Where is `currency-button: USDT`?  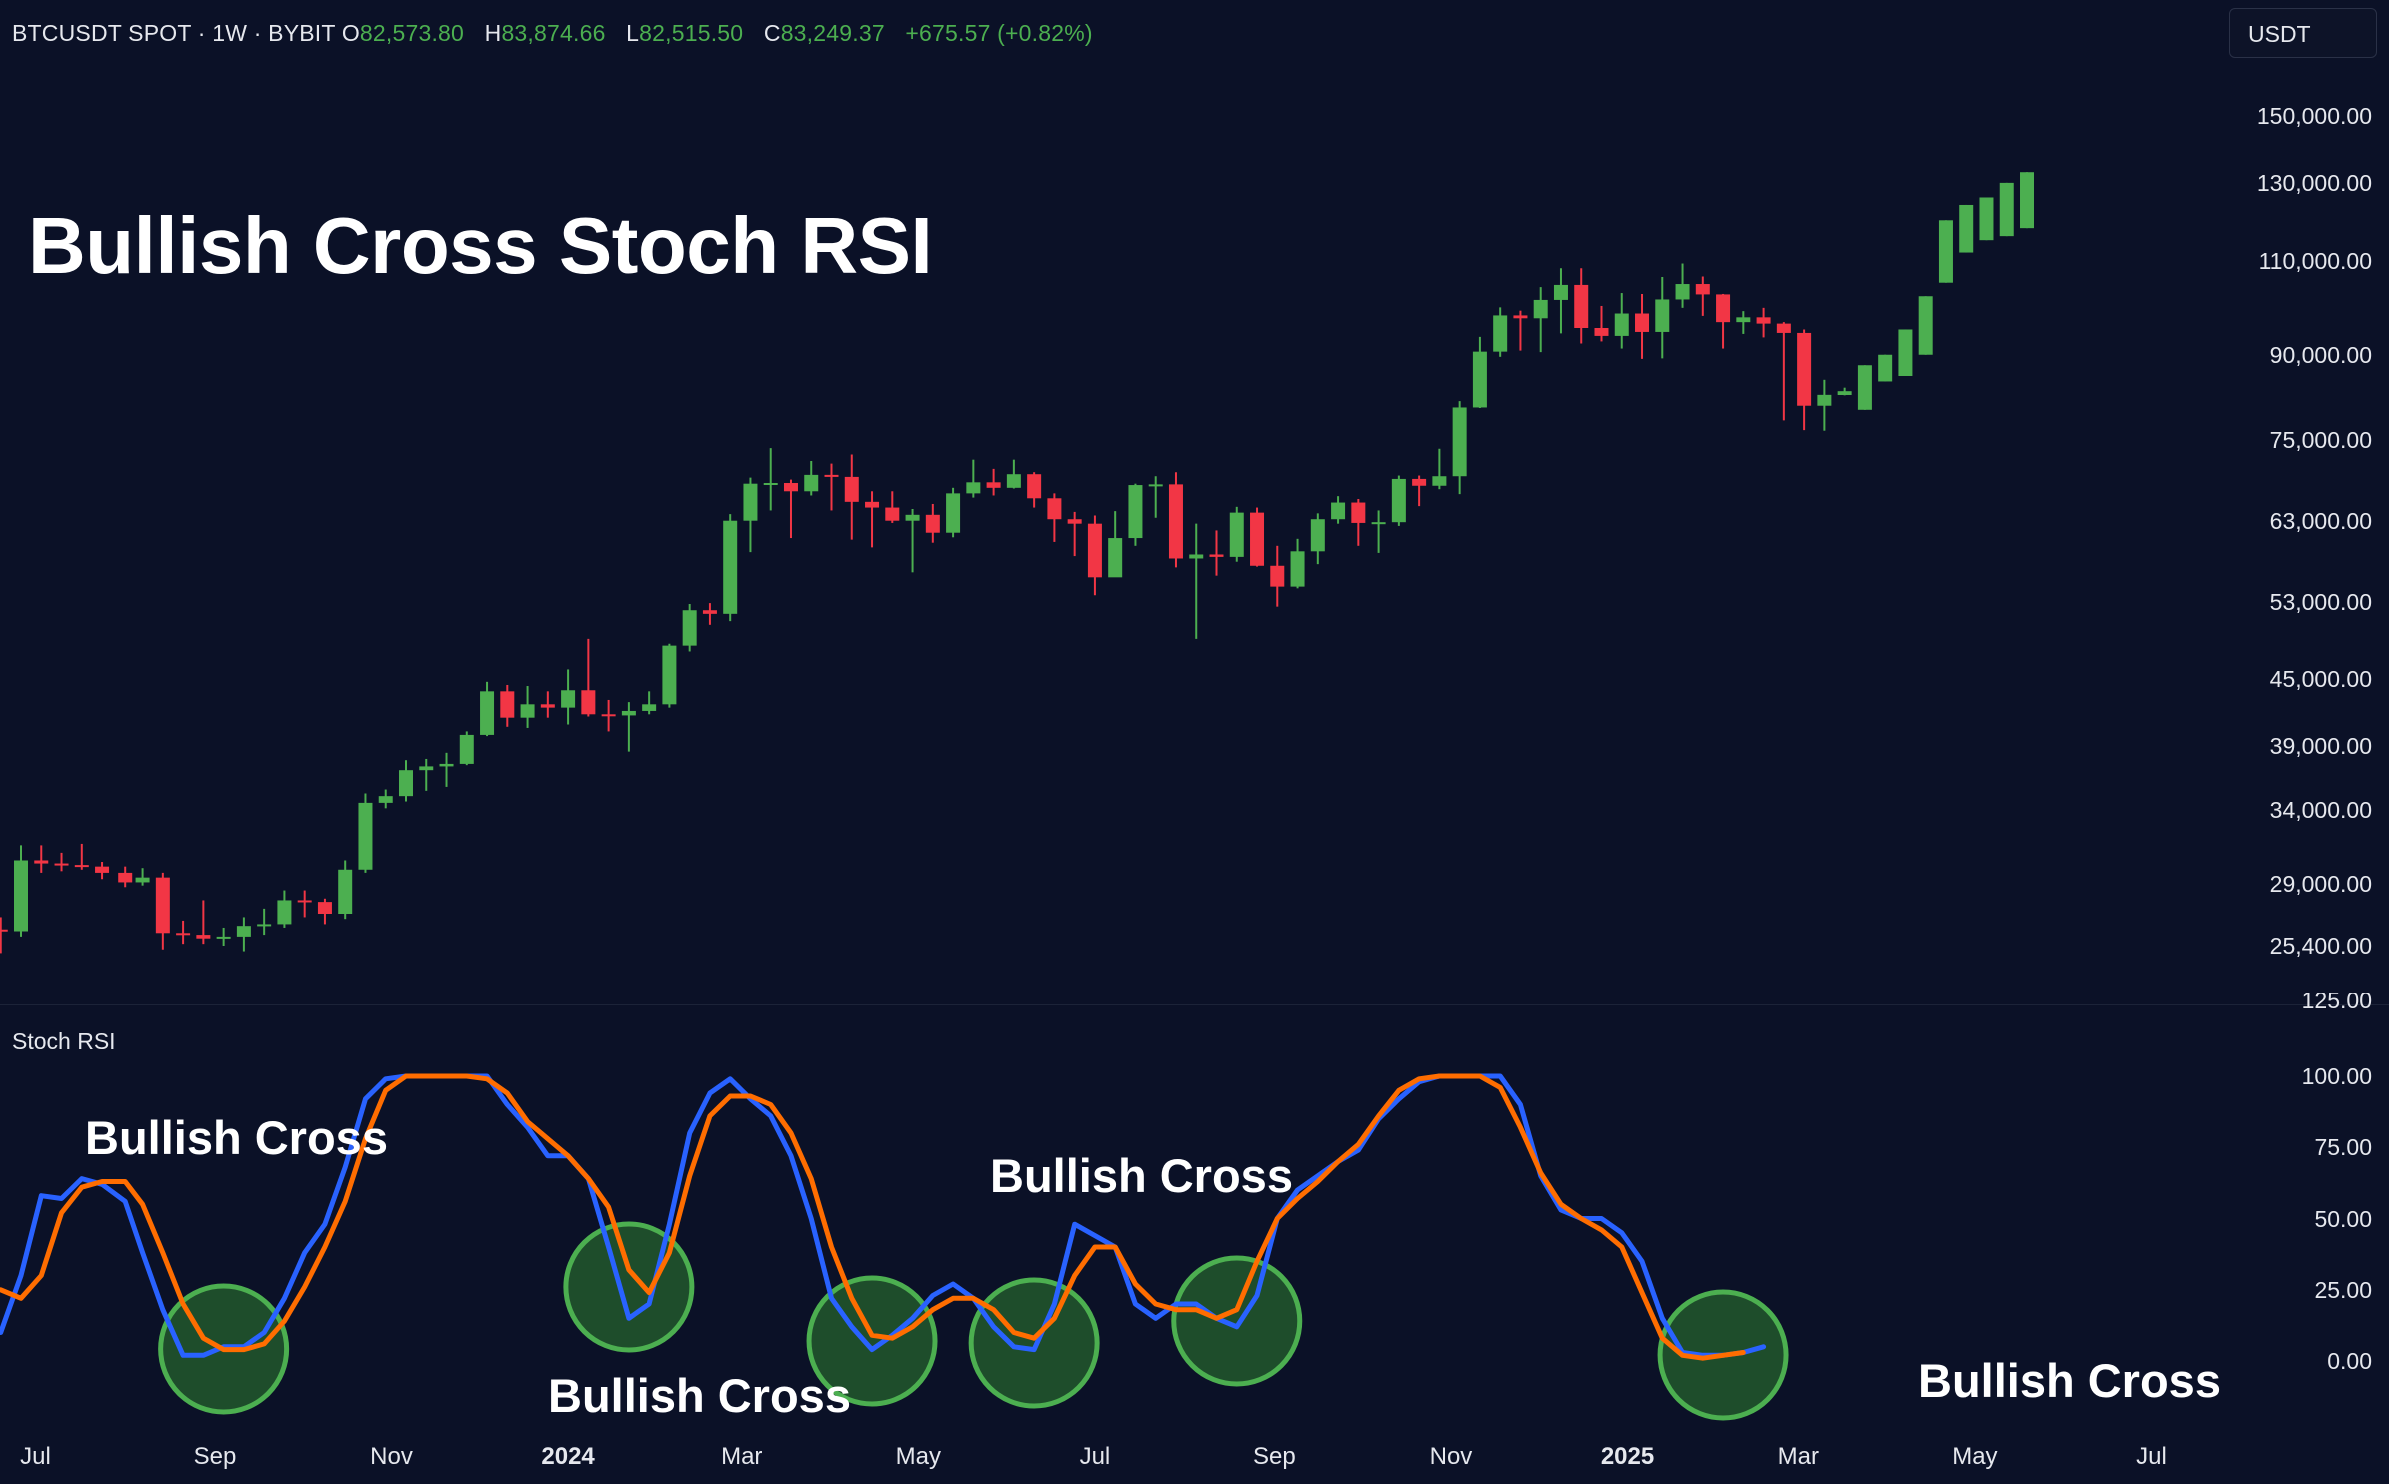 currency-button: USDT is located at coordinates (2303, 33).